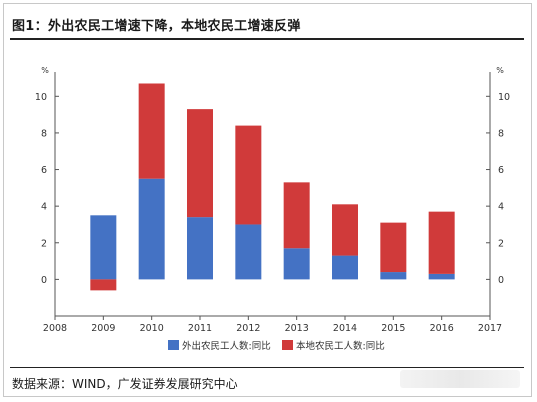 The image size is (537, 402). Describe the element at coordinates (248, 328) in the screenshot. I see `x-tick-label: 2012` at that location.